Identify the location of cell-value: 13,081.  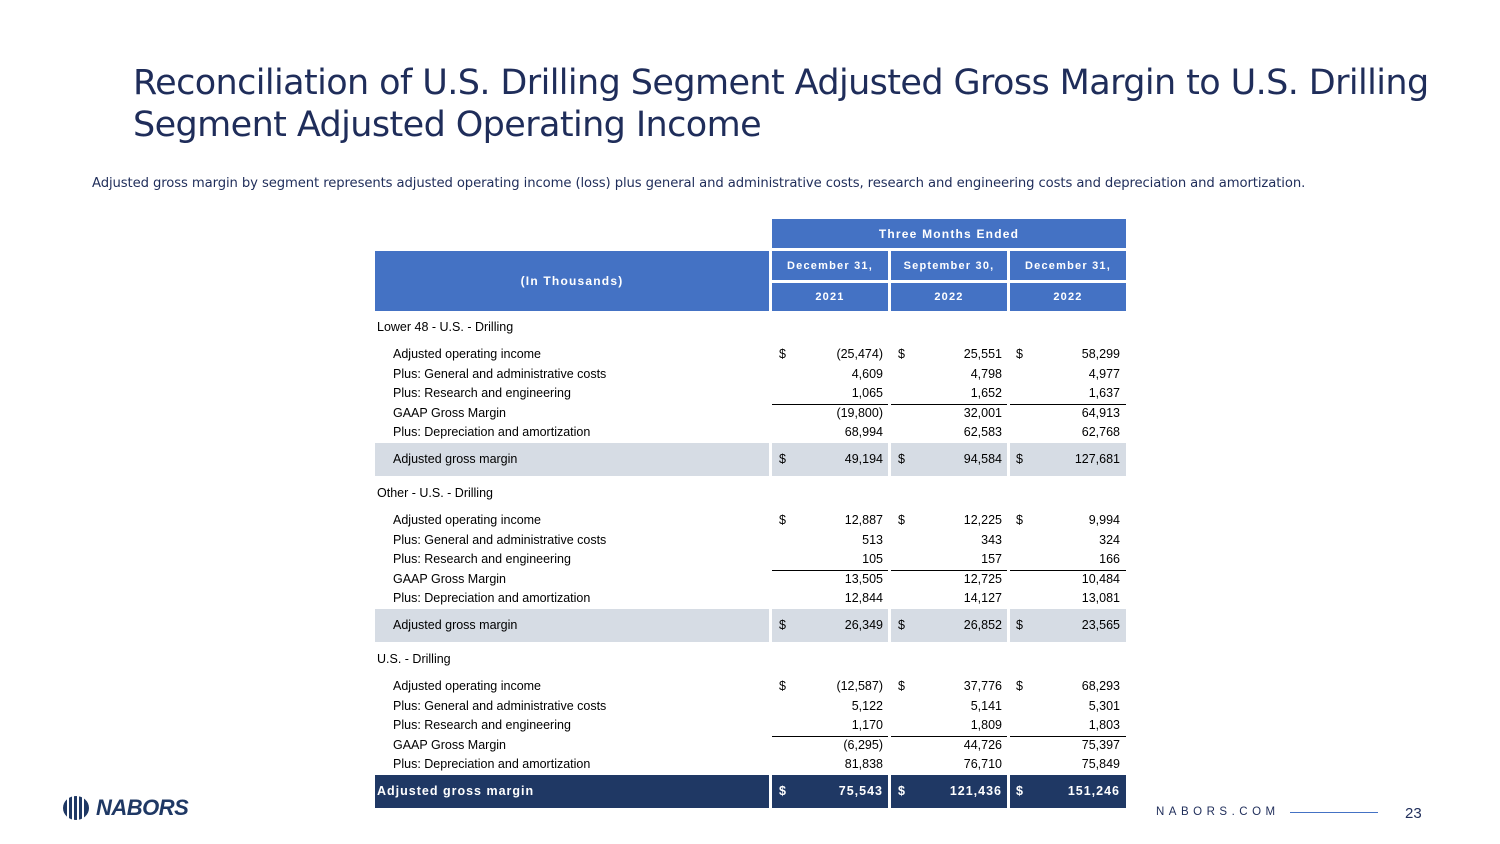
(1100, 598).